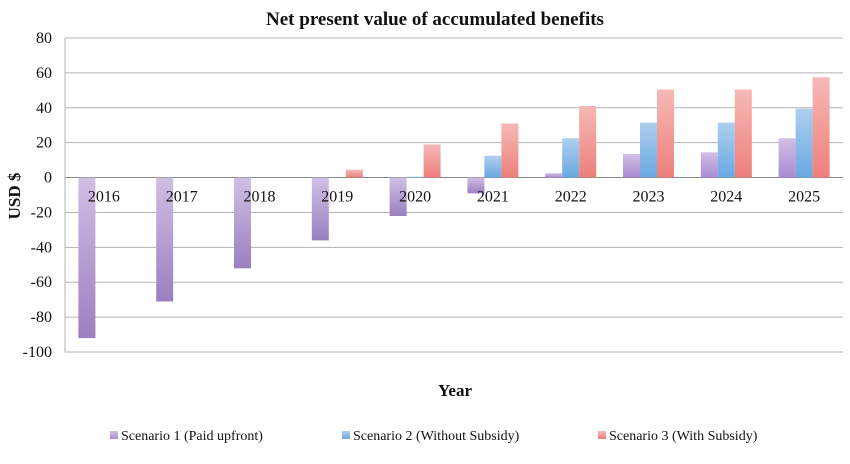  I want to click on x-tick-label: 2019, so click(337, 197).